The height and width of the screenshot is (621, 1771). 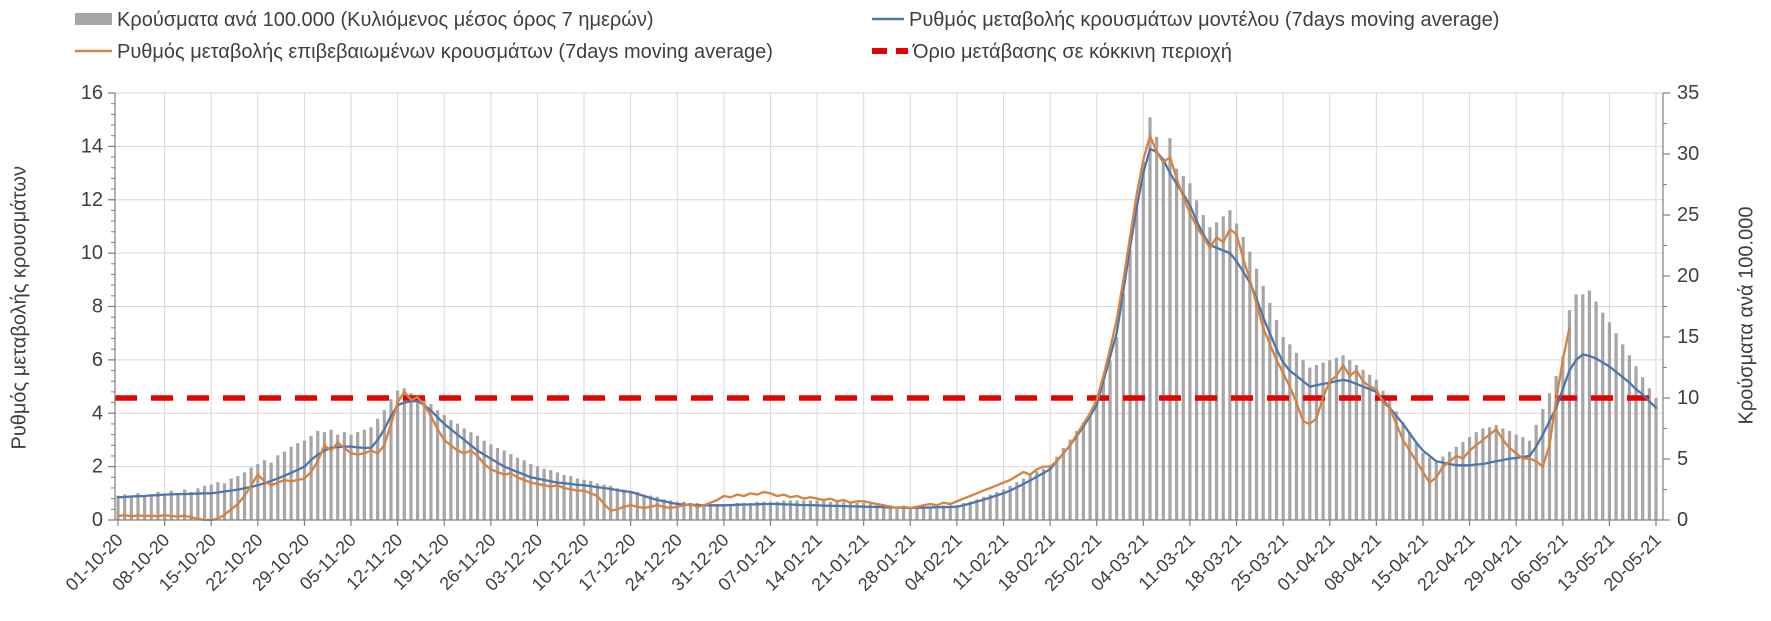 I want to click on right-axis-tick-label: 30, so click(x=1688, y=154).